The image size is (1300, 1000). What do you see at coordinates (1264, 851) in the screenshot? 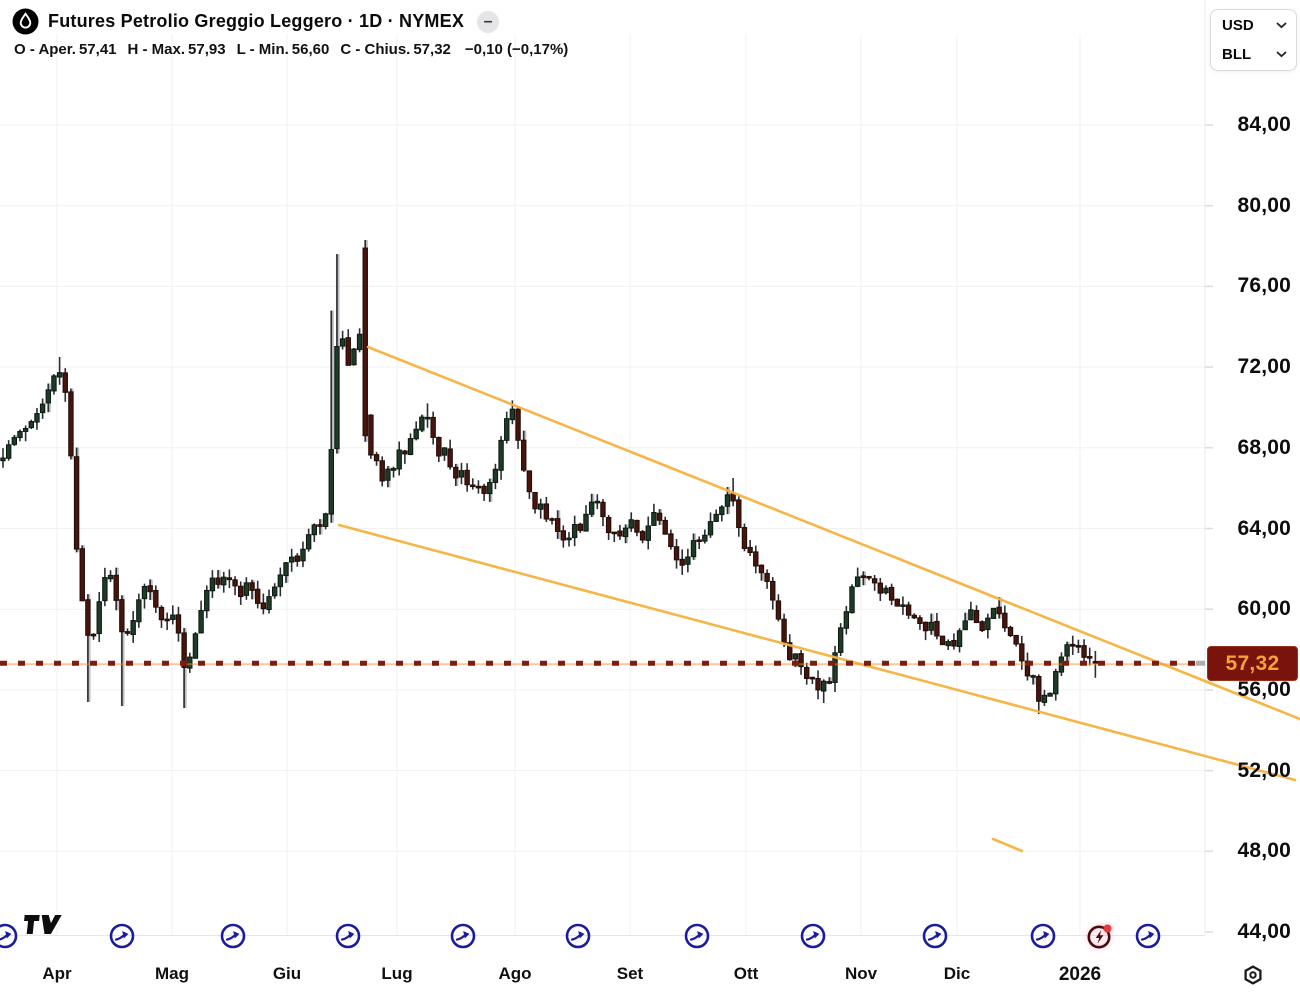
I see `price-tick-label: 48,00` at bounding box center [1264, 851].